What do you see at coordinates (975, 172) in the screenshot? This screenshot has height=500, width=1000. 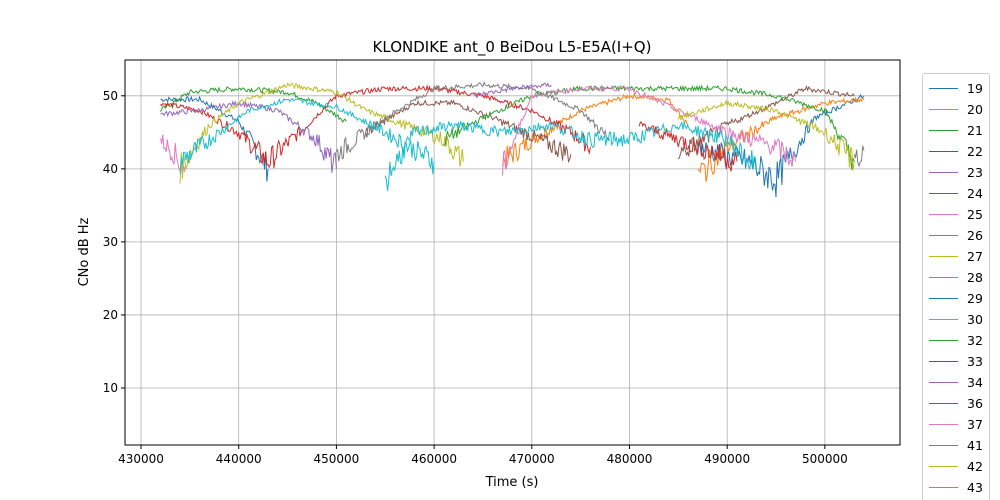 I see `legend-label: 23` at bounding box center [975, 172].